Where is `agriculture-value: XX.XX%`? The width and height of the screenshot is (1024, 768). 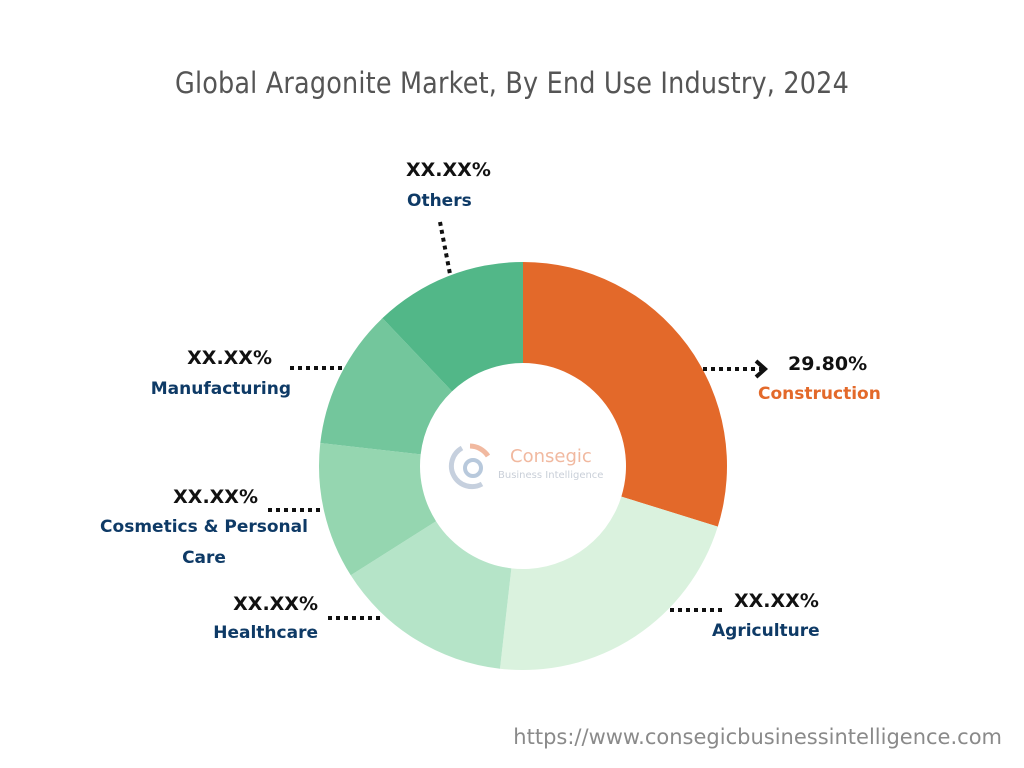 agriculture-value: XX.XX% is located at coordinates (776, 601).